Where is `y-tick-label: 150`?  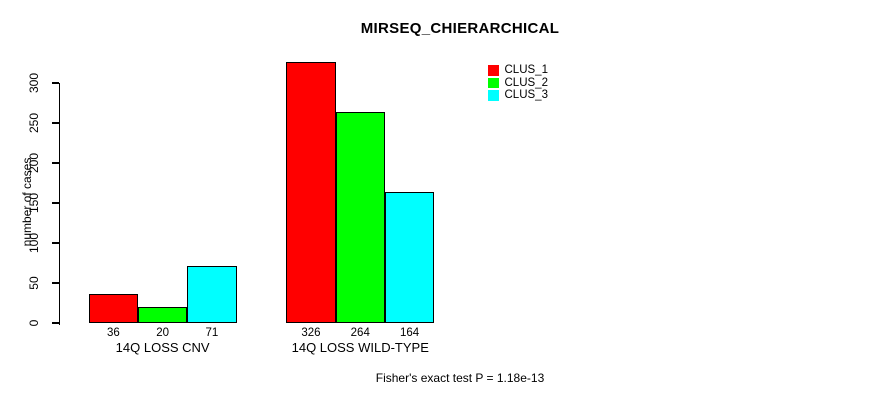 y-tick-label: 150 is located at coordinates (34, 203).